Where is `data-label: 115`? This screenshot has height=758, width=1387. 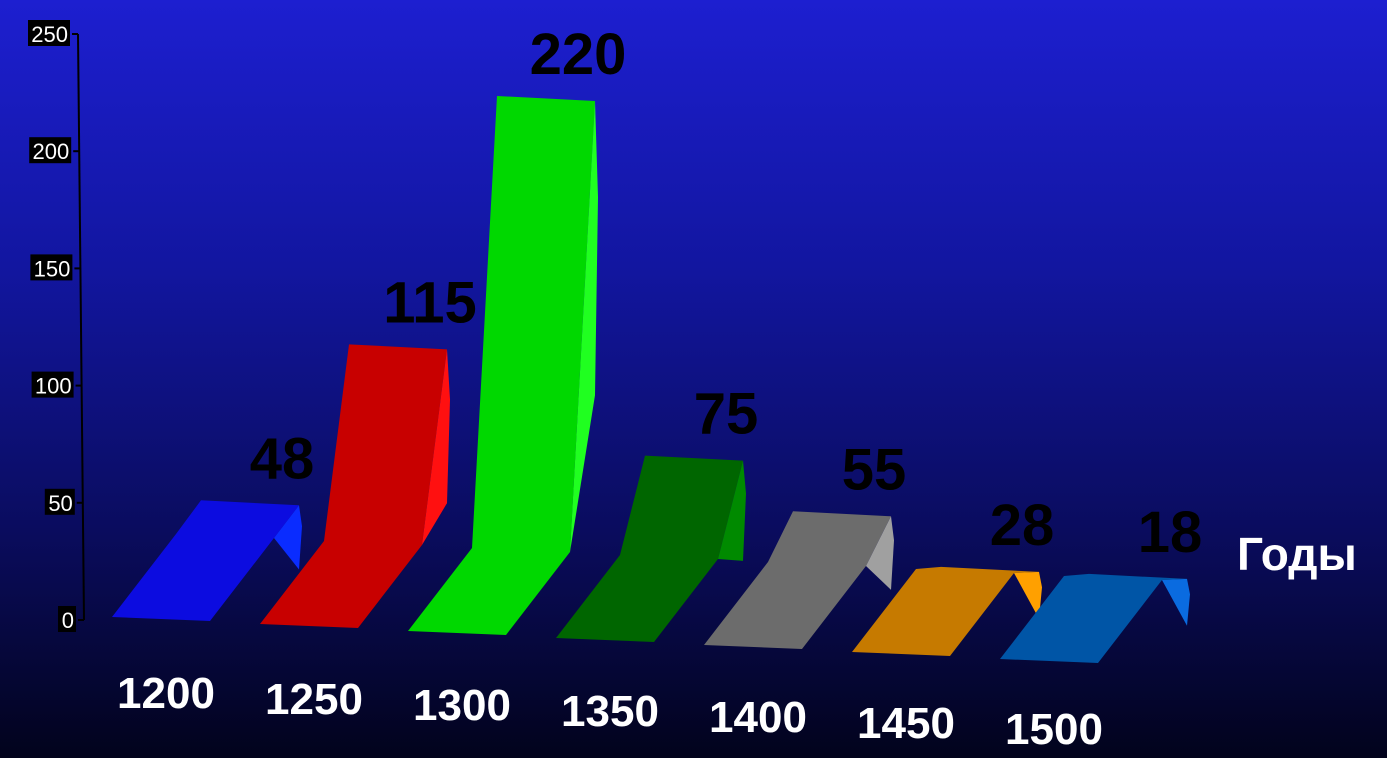 data-label: 115 is located at coordinates (430, 302).